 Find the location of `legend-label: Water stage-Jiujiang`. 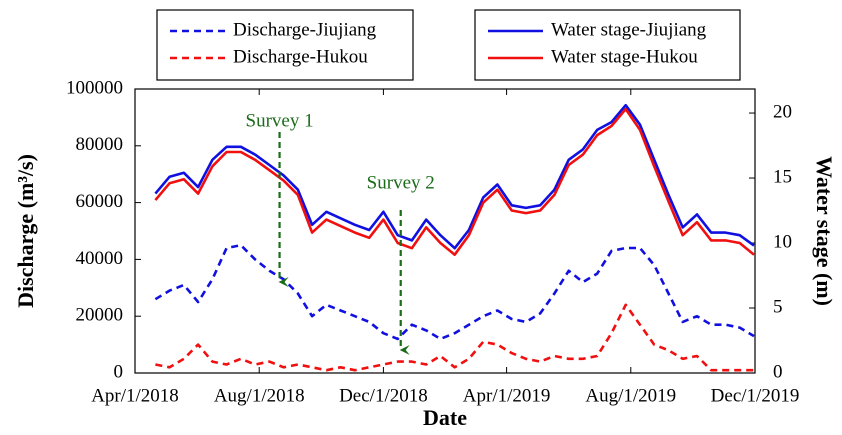

legend-label: Water stage-Jiujiang is located at coordinates (629, 29).